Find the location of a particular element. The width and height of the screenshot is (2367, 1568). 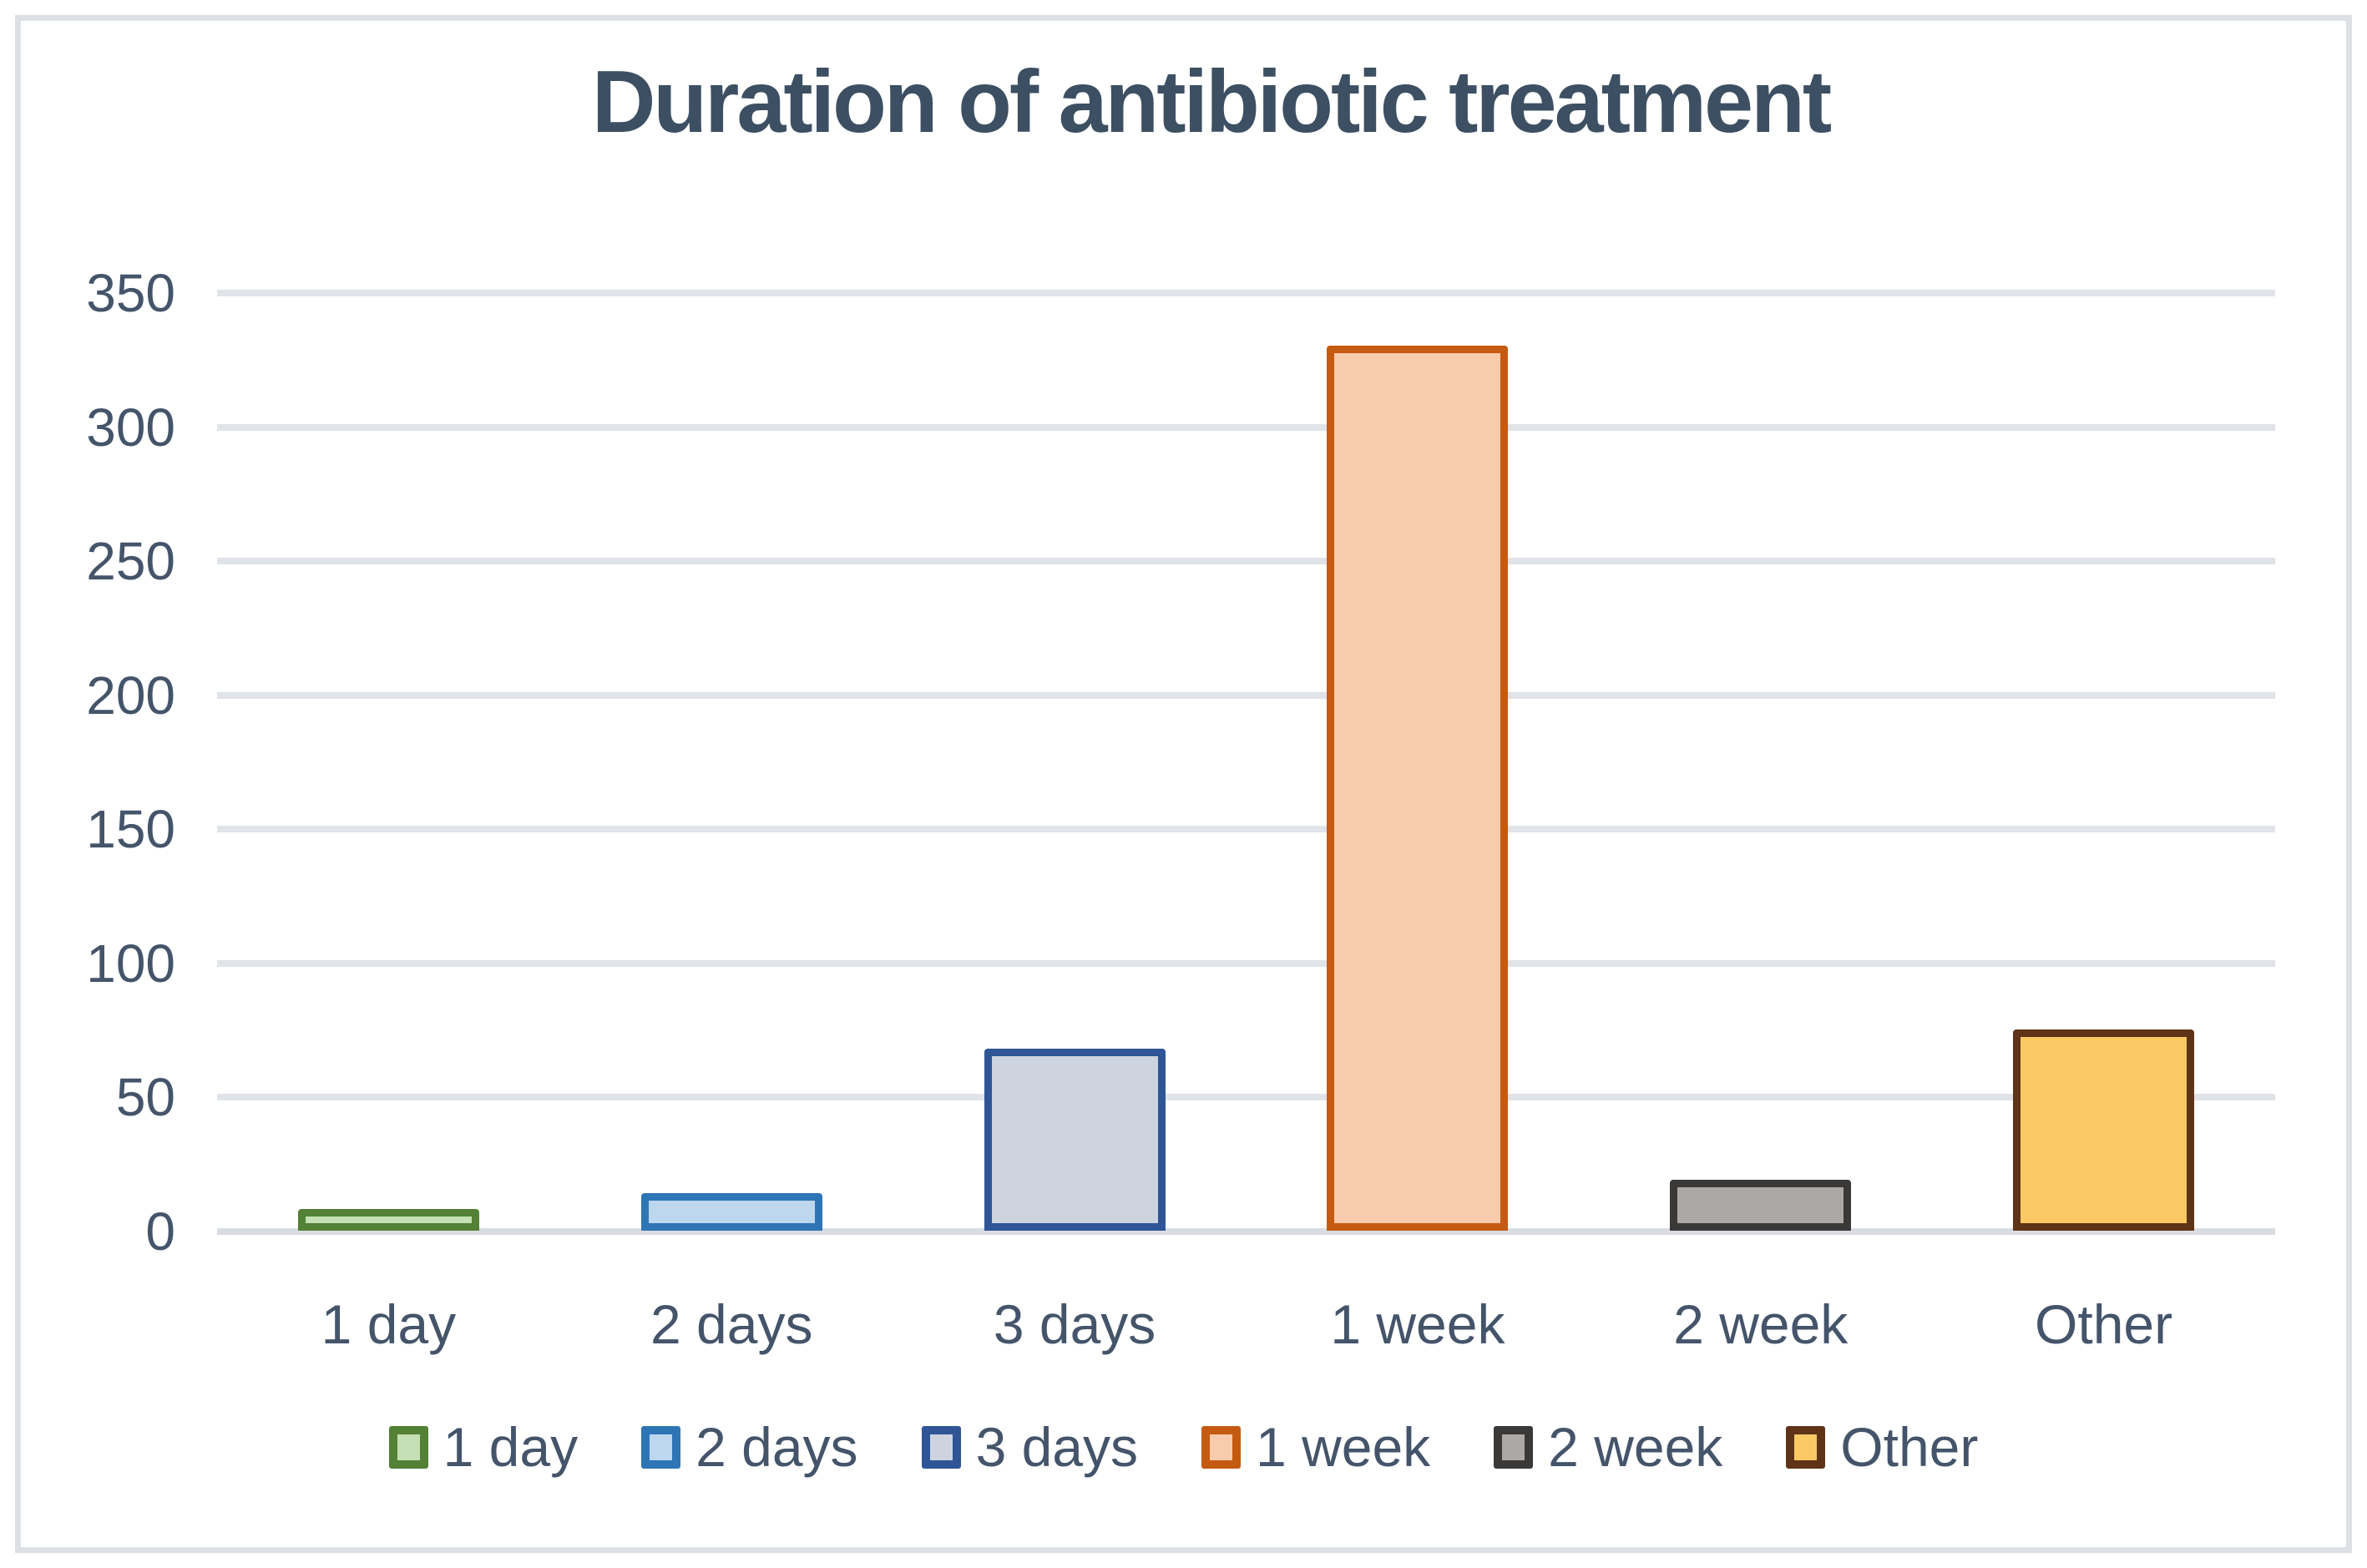

legend-swatch-2-week is located at coordinates (1514, 1447).